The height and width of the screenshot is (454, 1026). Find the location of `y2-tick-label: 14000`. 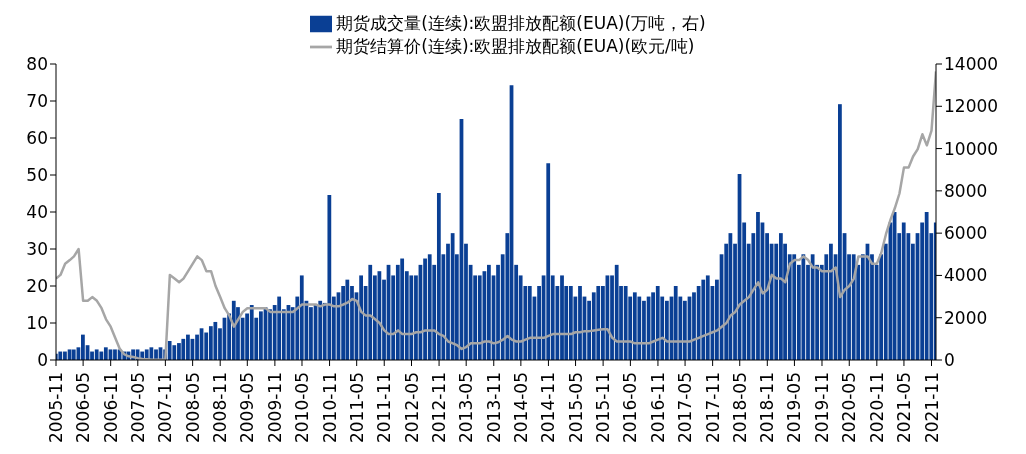

y2-tick-label: 14000 is located at coordinates (971, 64).